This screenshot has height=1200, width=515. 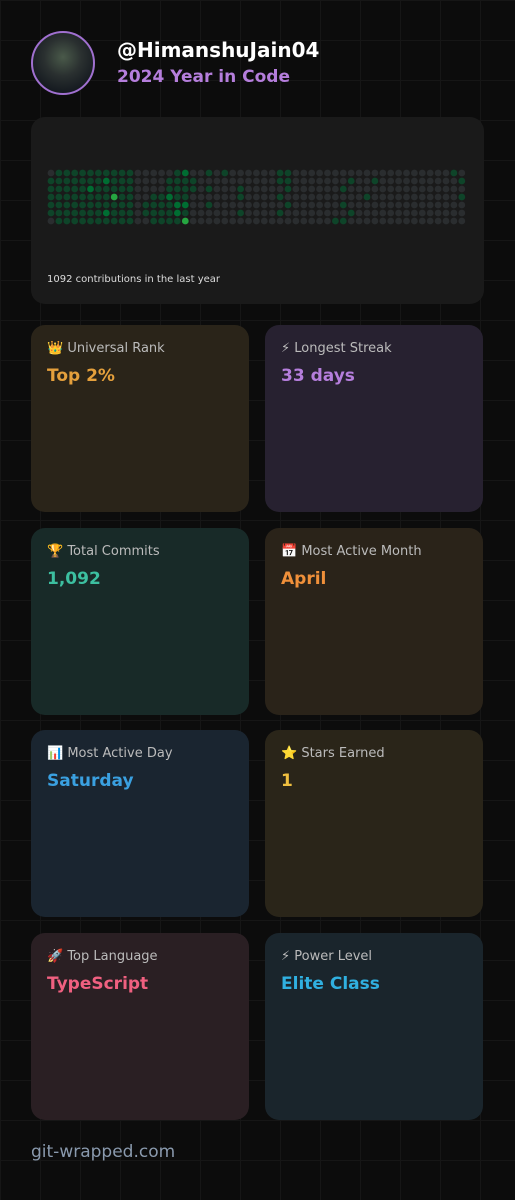 I want to click on stat-label: 📊 Most Active Day, so click(x=110, y=754).